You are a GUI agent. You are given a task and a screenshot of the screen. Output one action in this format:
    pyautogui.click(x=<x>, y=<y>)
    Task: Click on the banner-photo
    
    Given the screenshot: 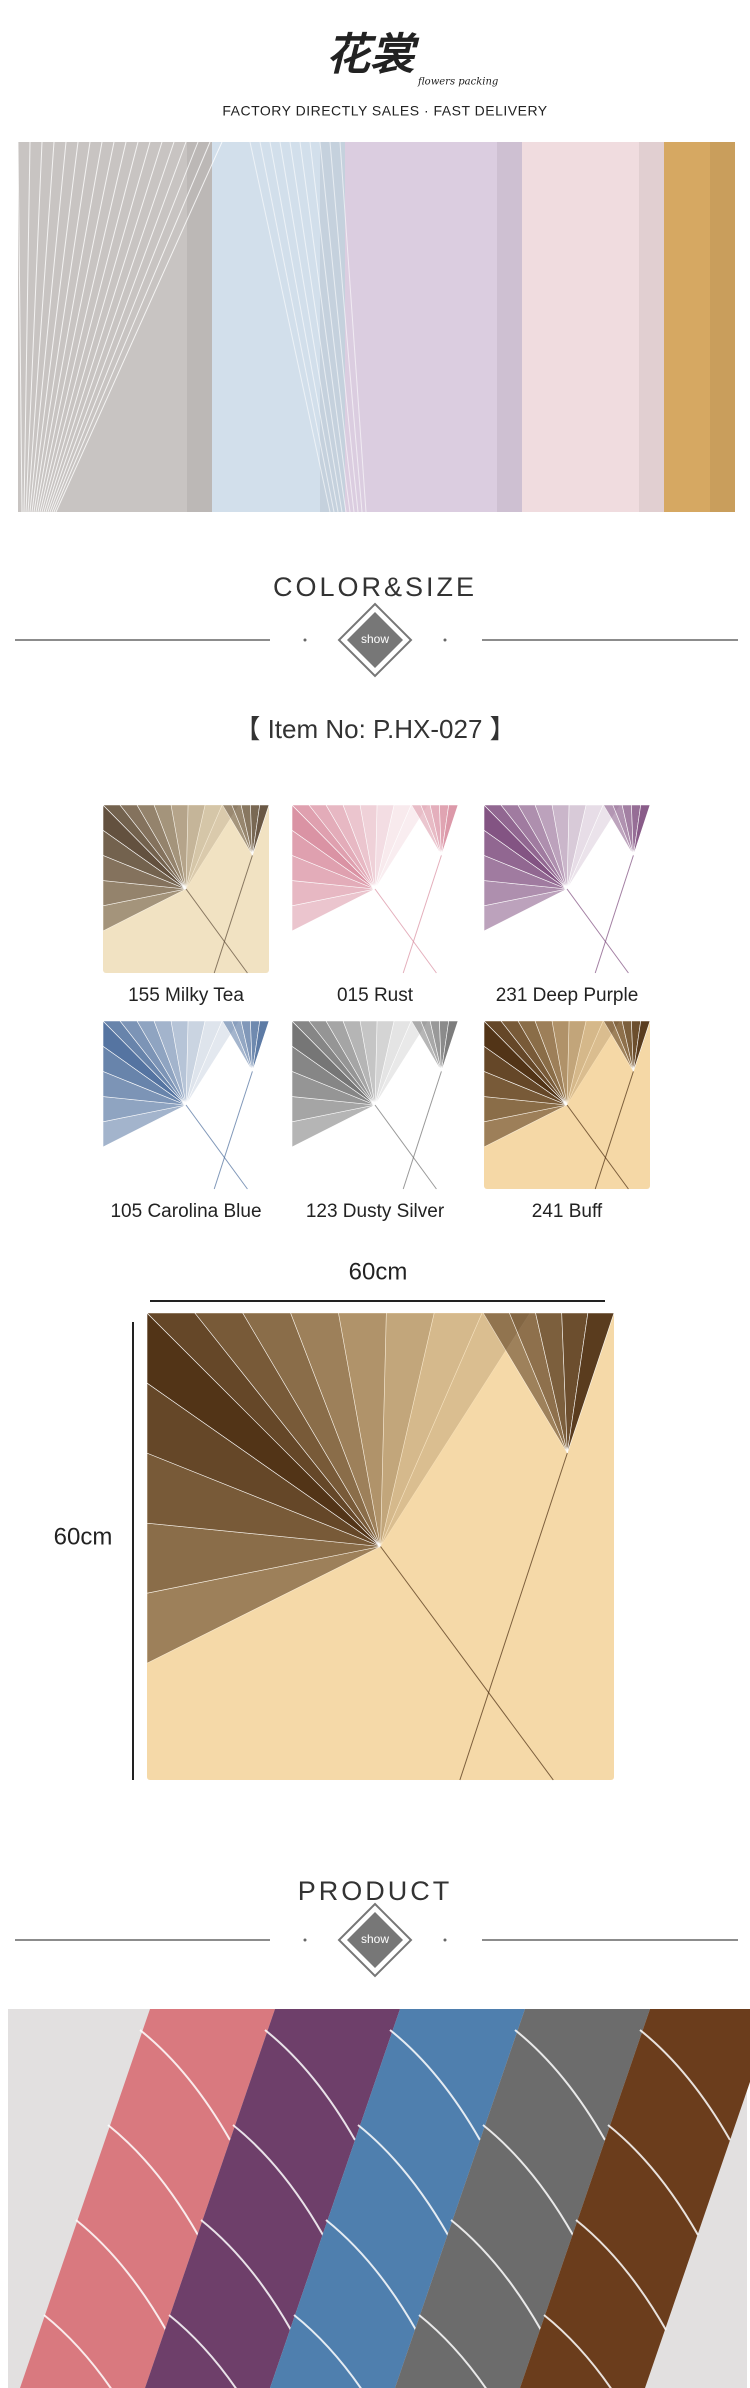 What is the action you would take?
    pyautogui.click(x=376, y=327)
    